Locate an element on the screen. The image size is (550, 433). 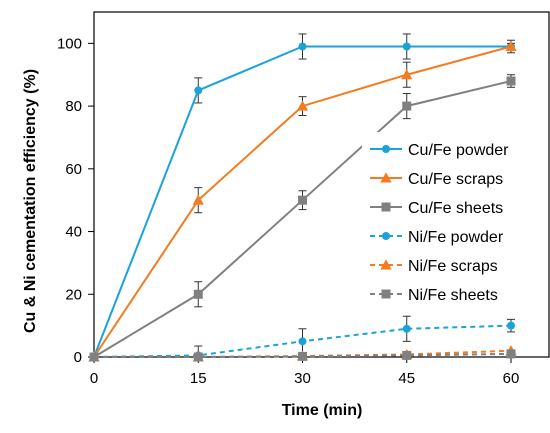
legend-background is located at coordinates (442, 220).